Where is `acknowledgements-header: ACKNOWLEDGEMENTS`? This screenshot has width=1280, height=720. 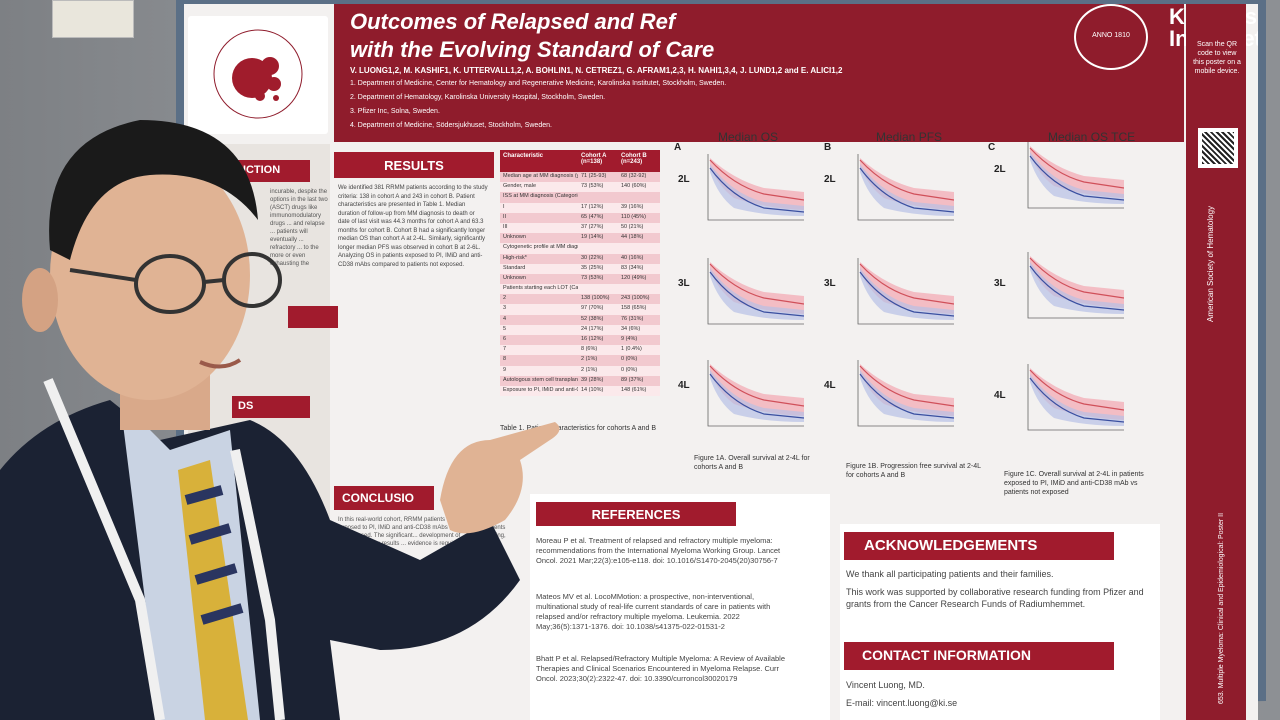
acknowledgements-header: ACKNOWLEDGEMENTS is located at coordinates (979, 546).